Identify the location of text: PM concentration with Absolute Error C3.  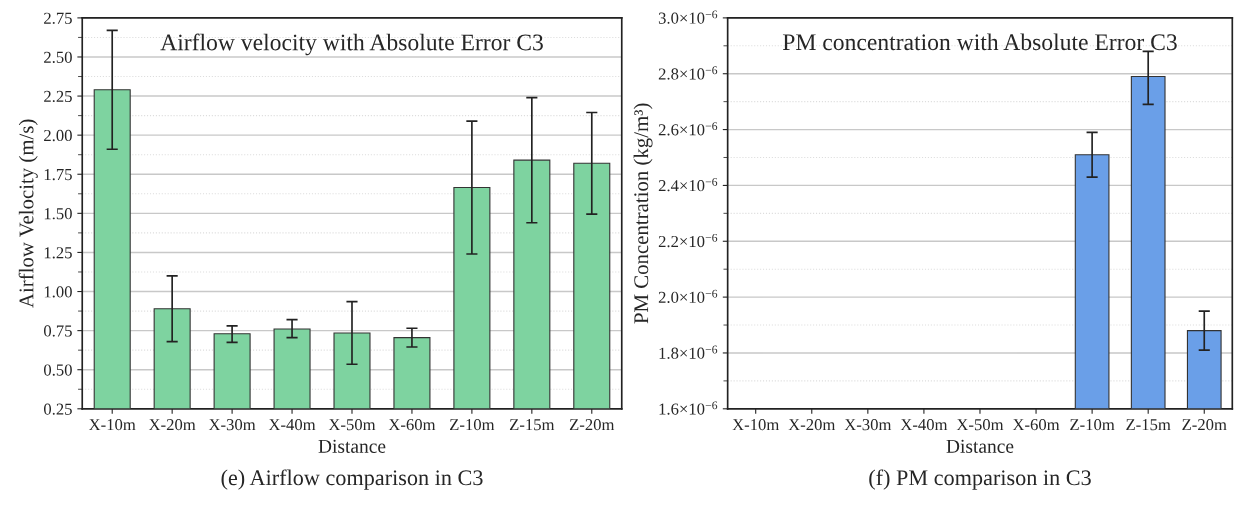
(979, 42).